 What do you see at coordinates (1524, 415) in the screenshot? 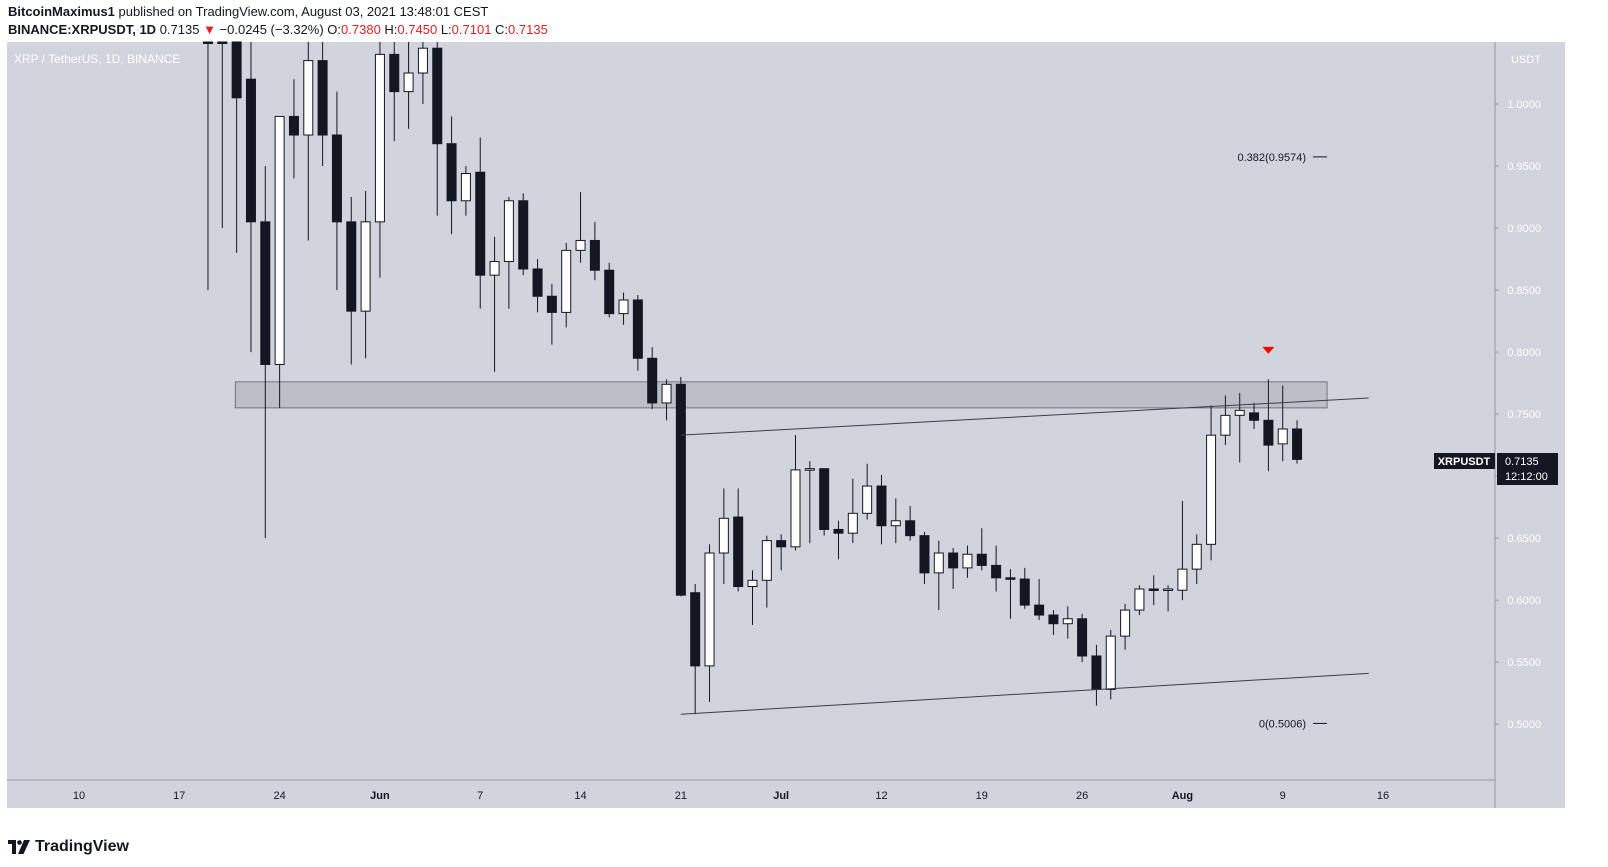
I see `price-tick-label: 0.7500` at bounding box center [1524, 415].